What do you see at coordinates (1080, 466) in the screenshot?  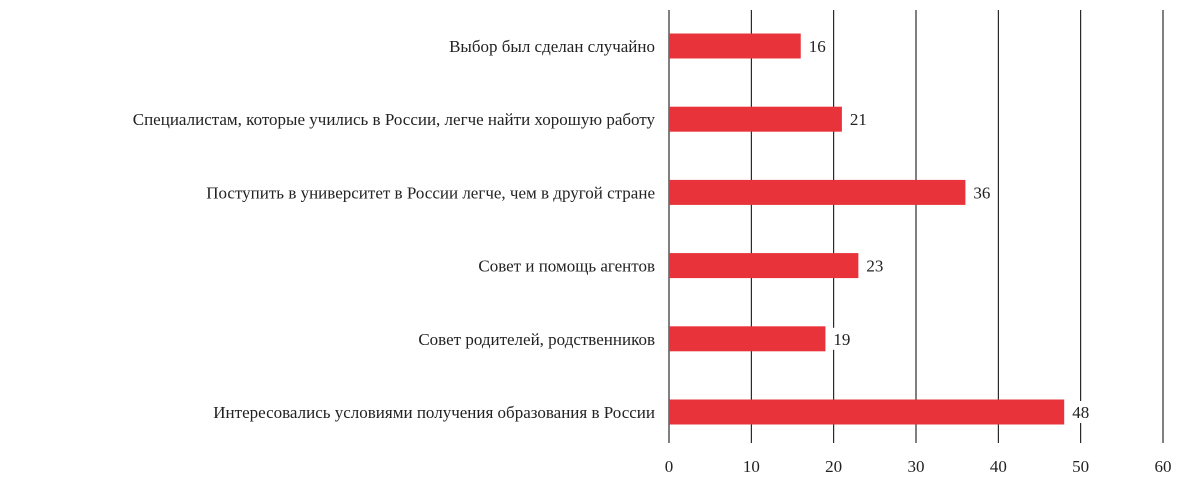 I see `x-tick-label: 50` at bounding box center [1080, 466].